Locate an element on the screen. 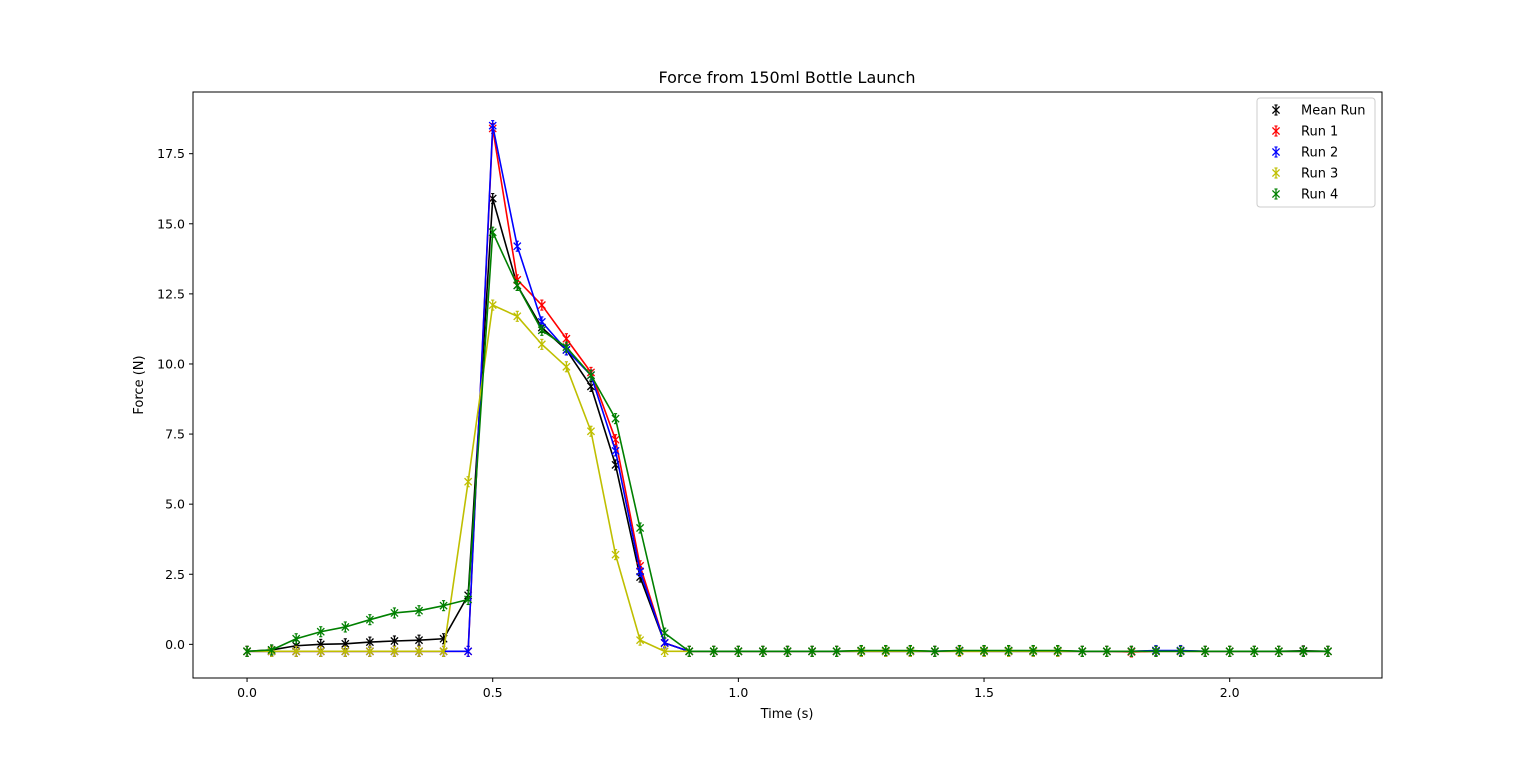  y-tick-label: 2.5 is located at coordinates (175, 574).